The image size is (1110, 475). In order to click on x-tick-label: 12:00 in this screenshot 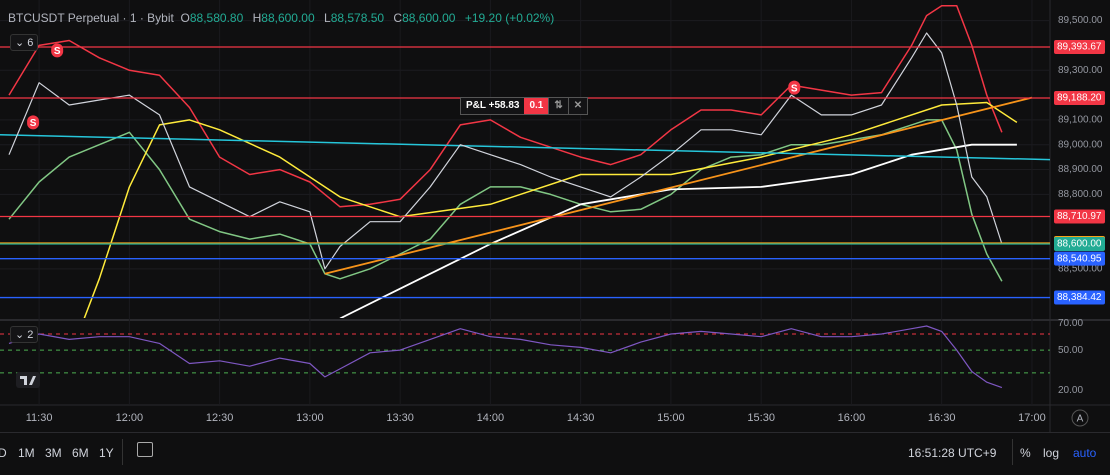, I will do `click(130, 418)`.